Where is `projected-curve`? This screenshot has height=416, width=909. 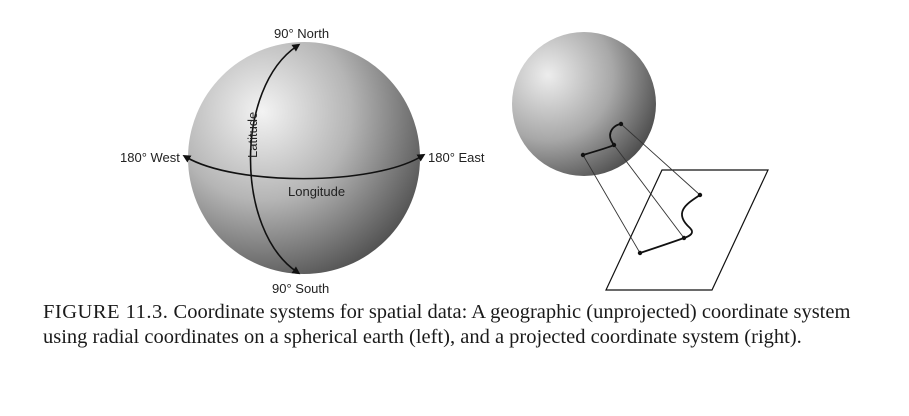 projected-curve is located at coordinates (670, 224).